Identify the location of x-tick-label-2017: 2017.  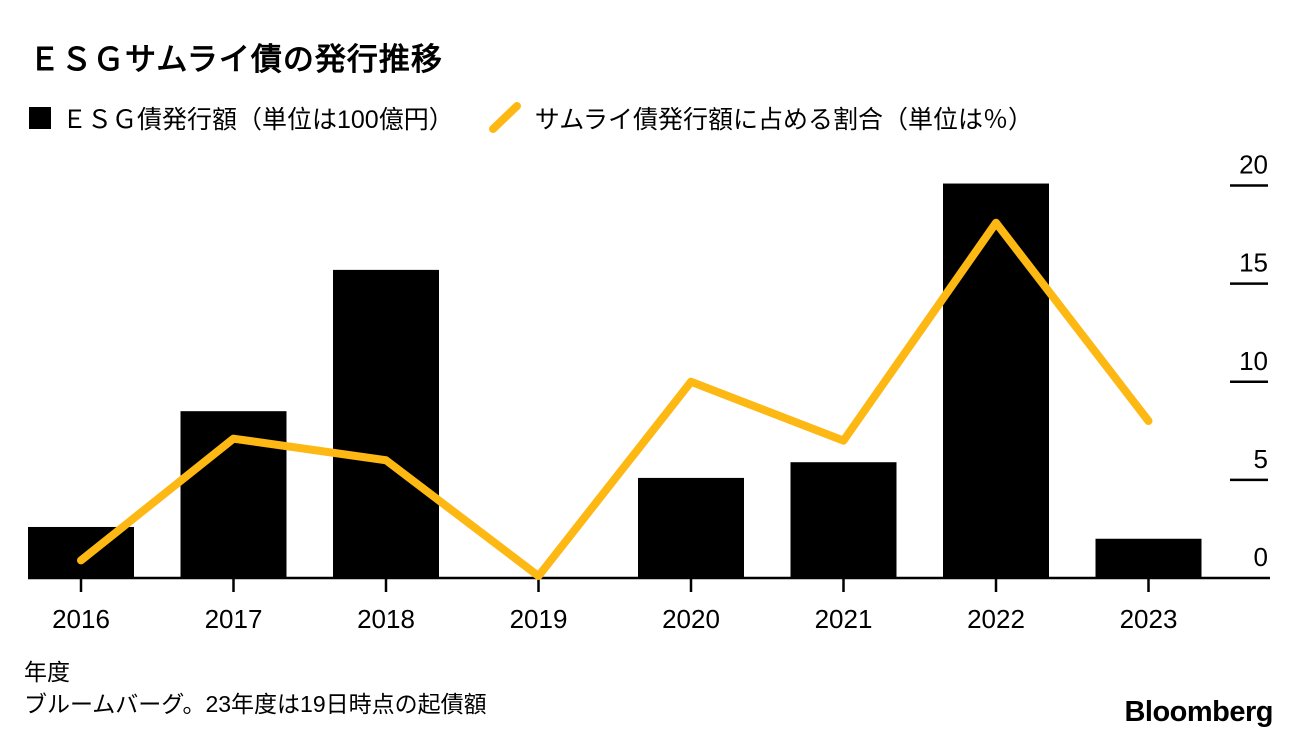
(234, 619).